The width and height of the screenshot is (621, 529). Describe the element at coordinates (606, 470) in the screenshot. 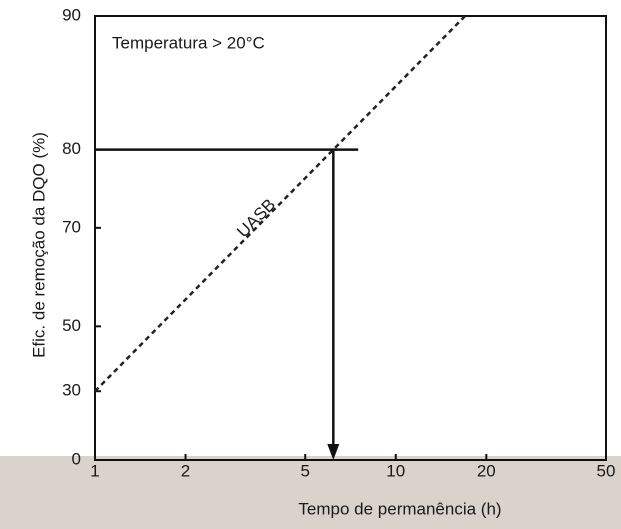

I see `x-tick-label: 50` at that location.